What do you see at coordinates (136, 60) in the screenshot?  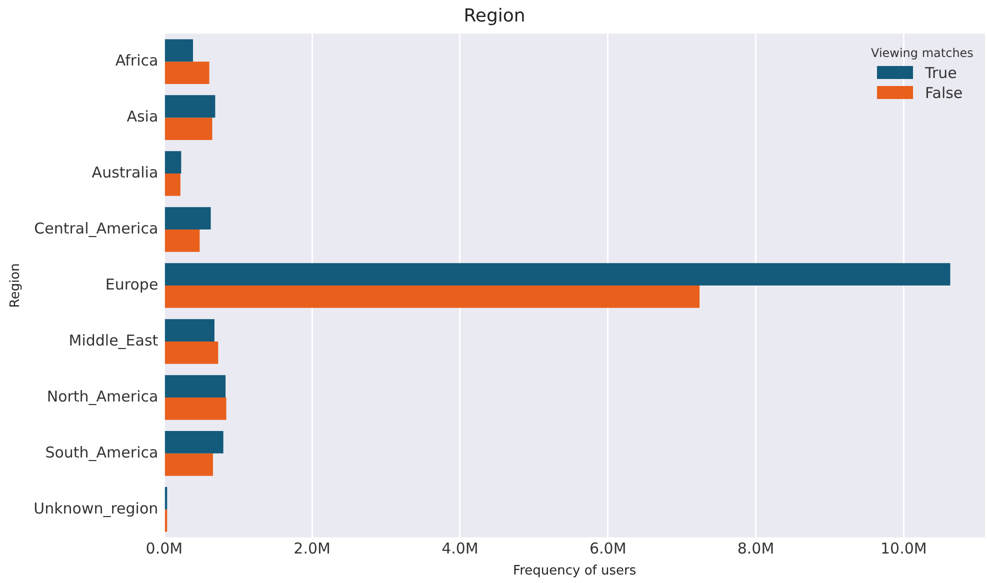 I see `y-tick-label: Africa` at bounding box center [136, 60].